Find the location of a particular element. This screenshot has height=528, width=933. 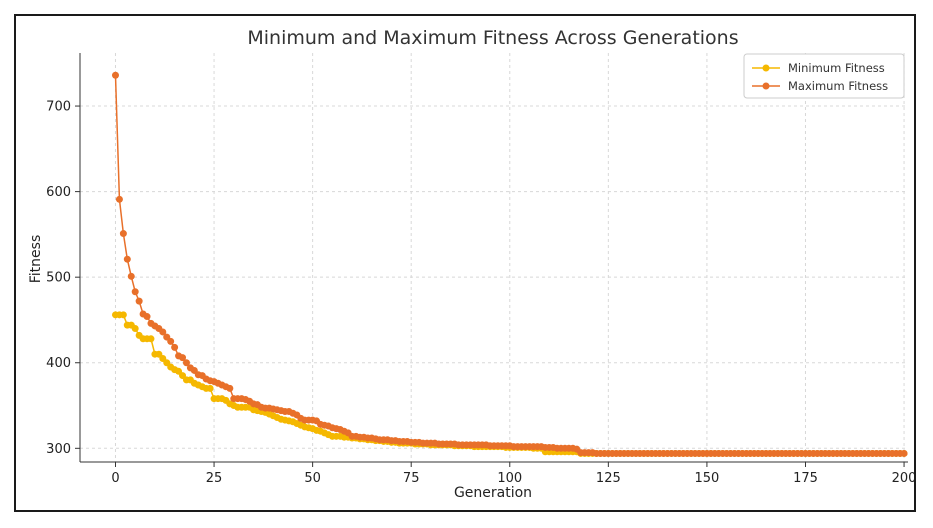

legend-marker-maximum is located at coordinates (766, 86).